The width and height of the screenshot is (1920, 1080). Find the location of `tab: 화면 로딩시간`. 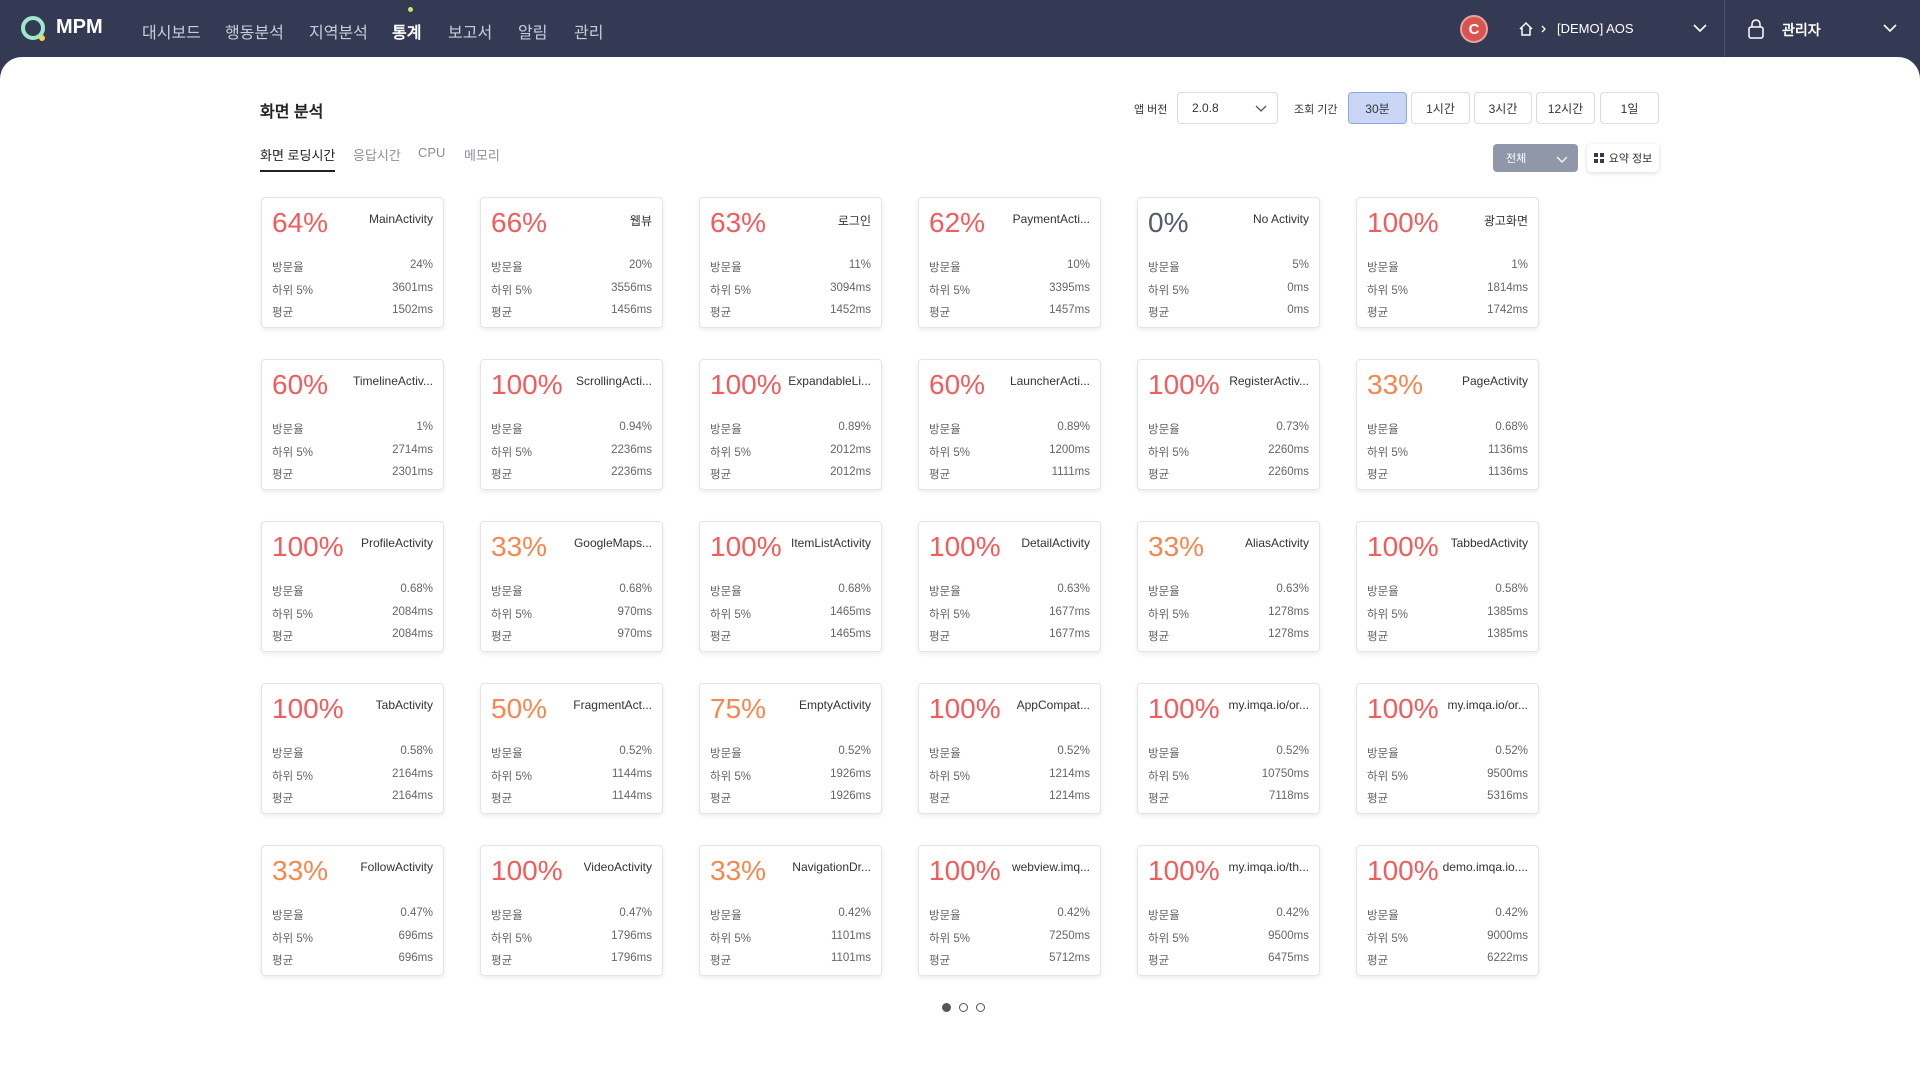

tab: 화면 로딩시간 is located at coordinates (298, 158).